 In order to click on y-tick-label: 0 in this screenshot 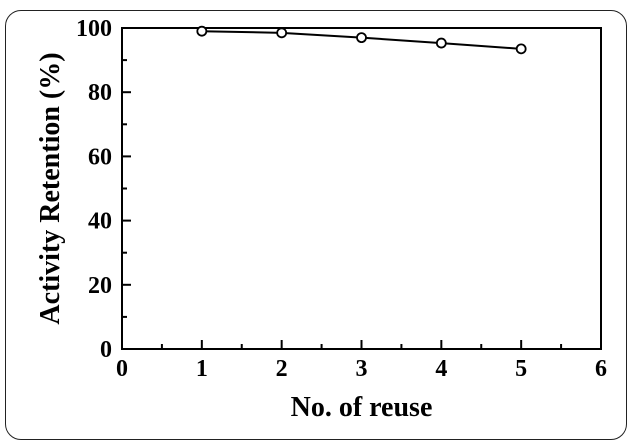, I will do `click(106, 350)`.